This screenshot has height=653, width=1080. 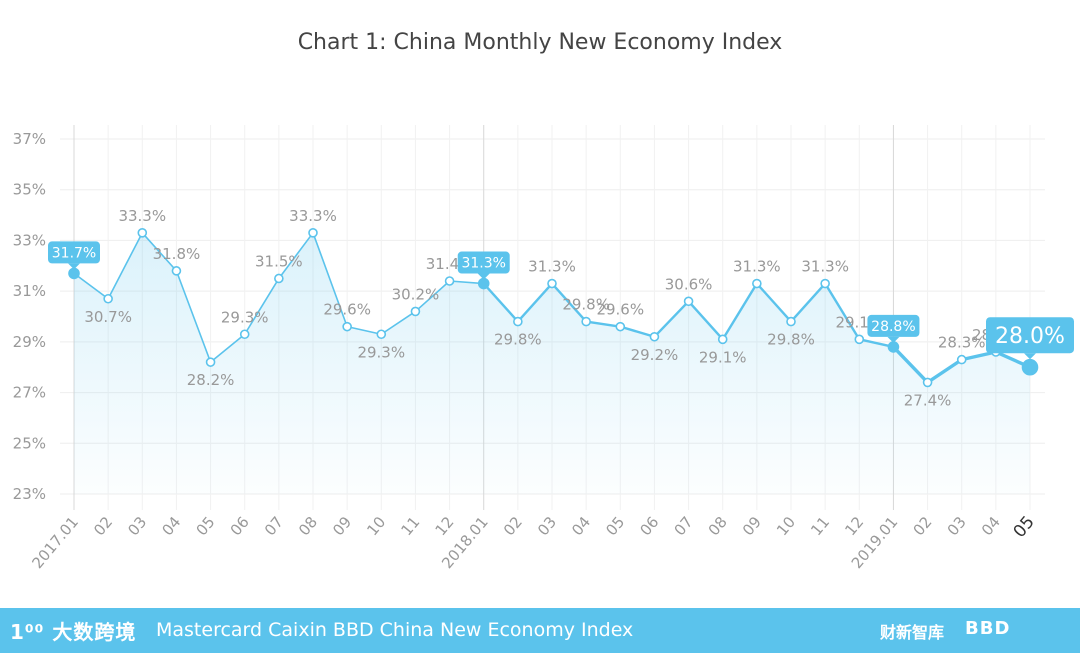 What do you see at coordinates (854, 526) in the screenshot?
I see `x-tick-label: 12` at bounding box center [854, 526].